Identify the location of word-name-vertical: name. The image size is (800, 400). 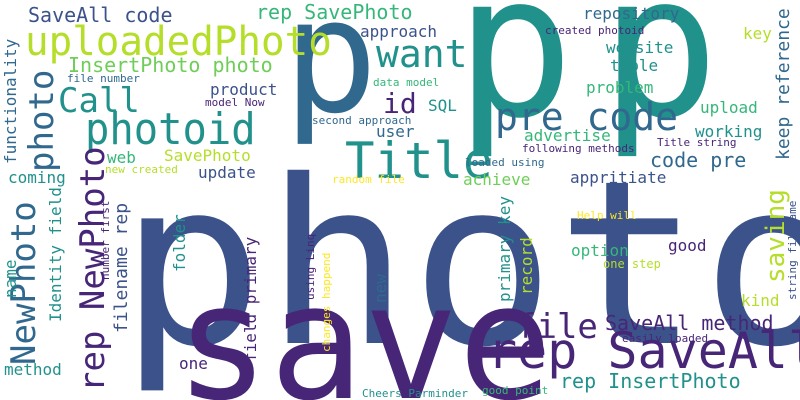
(10, 278).